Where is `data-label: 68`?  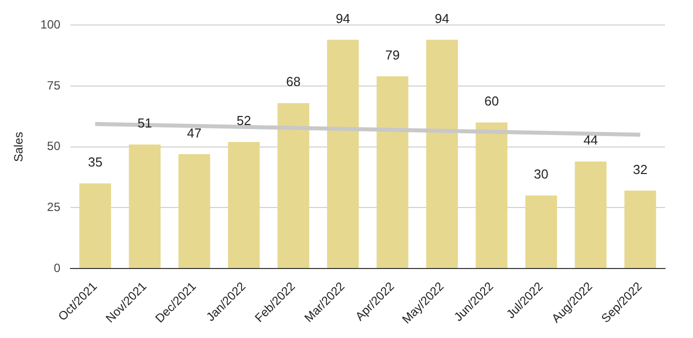
data-label: 68 is located at coordinates (293, 82).